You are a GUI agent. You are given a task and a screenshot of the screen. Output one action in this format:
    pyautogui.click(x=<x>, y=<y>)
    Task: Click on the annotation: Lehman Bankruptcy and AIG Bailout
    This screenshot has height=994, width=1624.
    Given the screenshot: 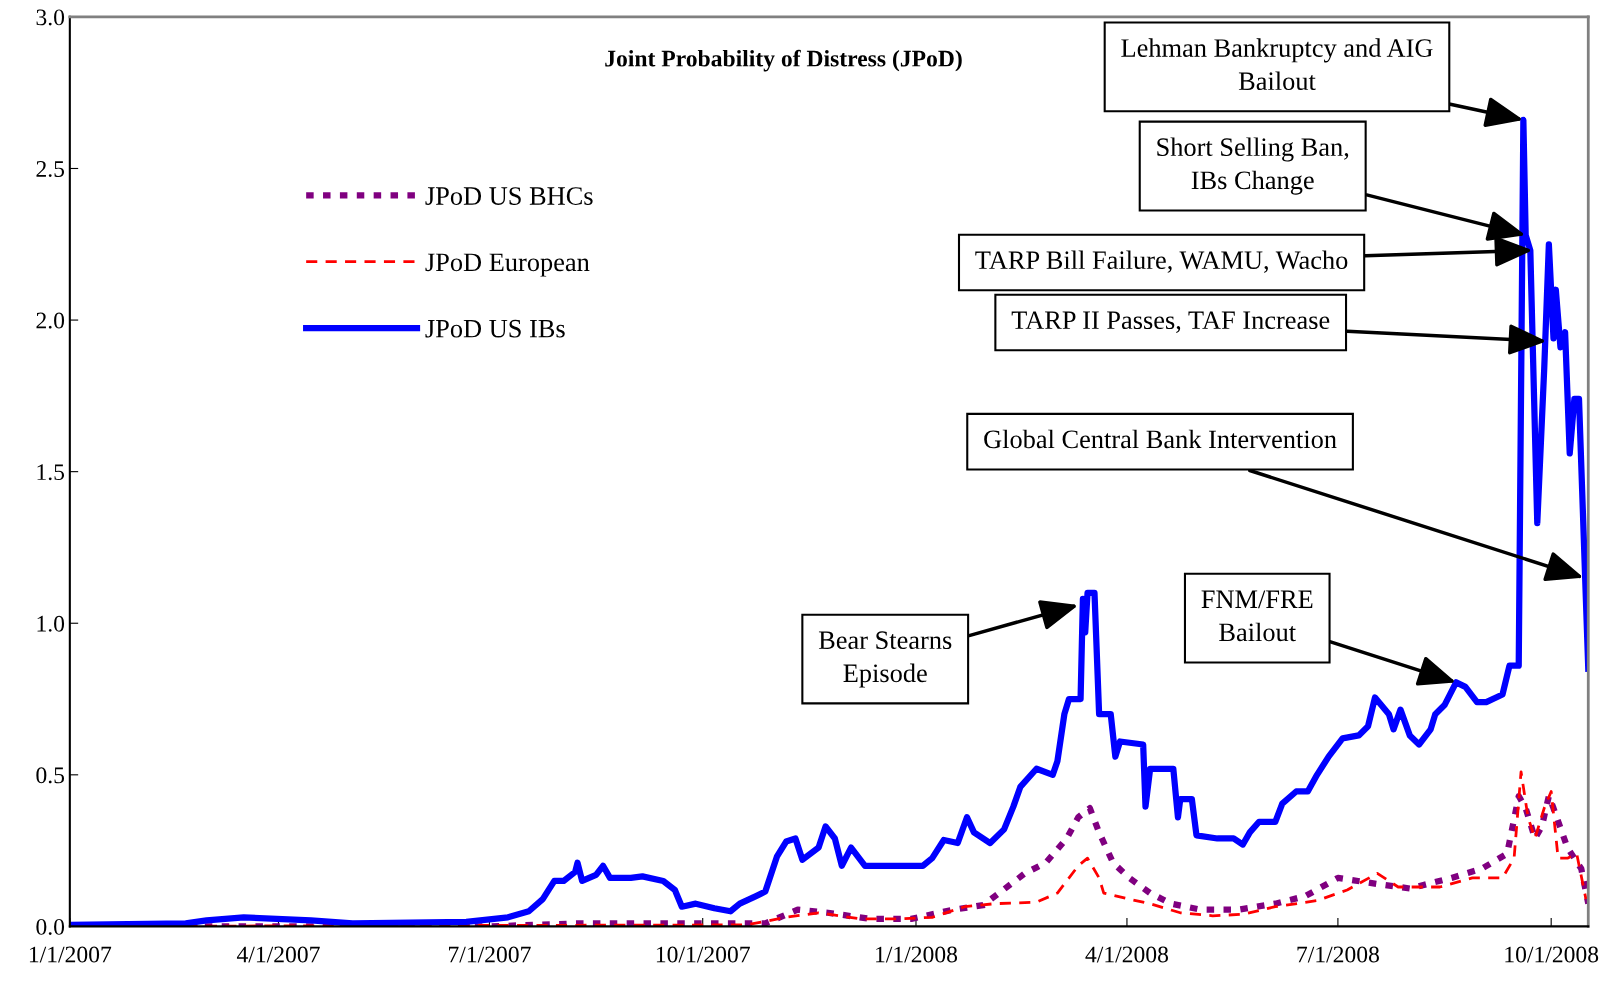 What is the action you would take?
    pyautogui.click(x=1277, y=64)
    